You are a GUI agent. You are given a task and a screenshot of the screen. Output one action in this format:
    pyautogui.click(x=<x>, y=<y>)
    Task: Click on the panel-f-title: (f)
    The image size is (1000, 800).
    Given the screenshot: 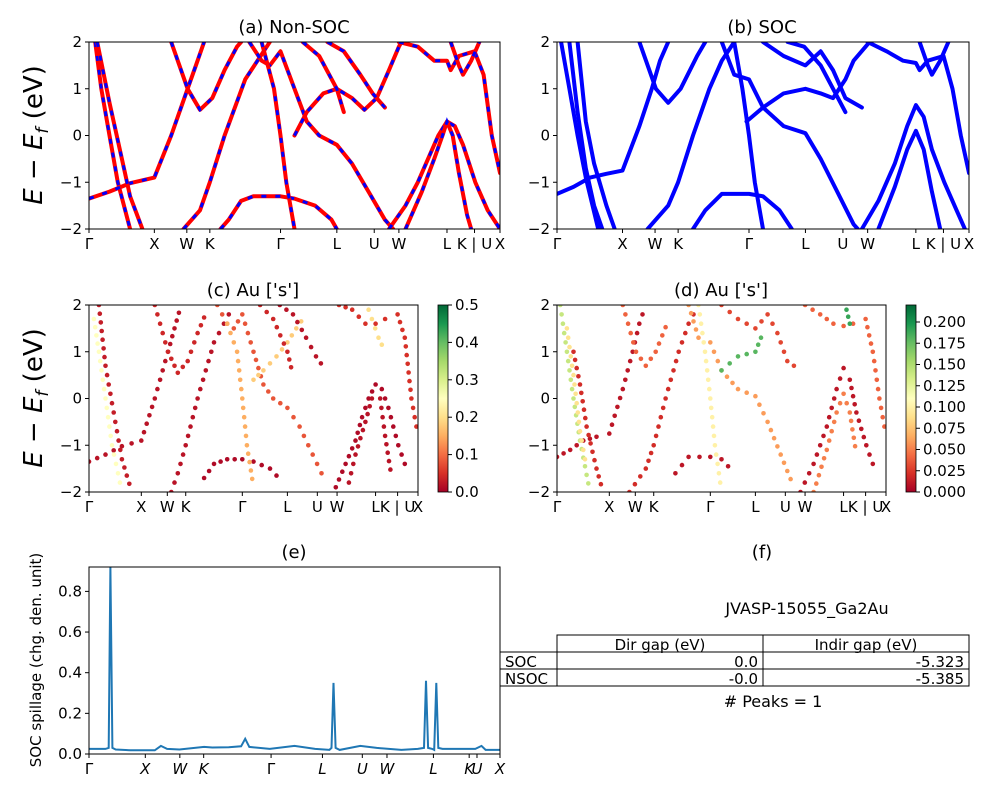 What is the action you would take?
    pyautogui.click(x=762, y=552)
    